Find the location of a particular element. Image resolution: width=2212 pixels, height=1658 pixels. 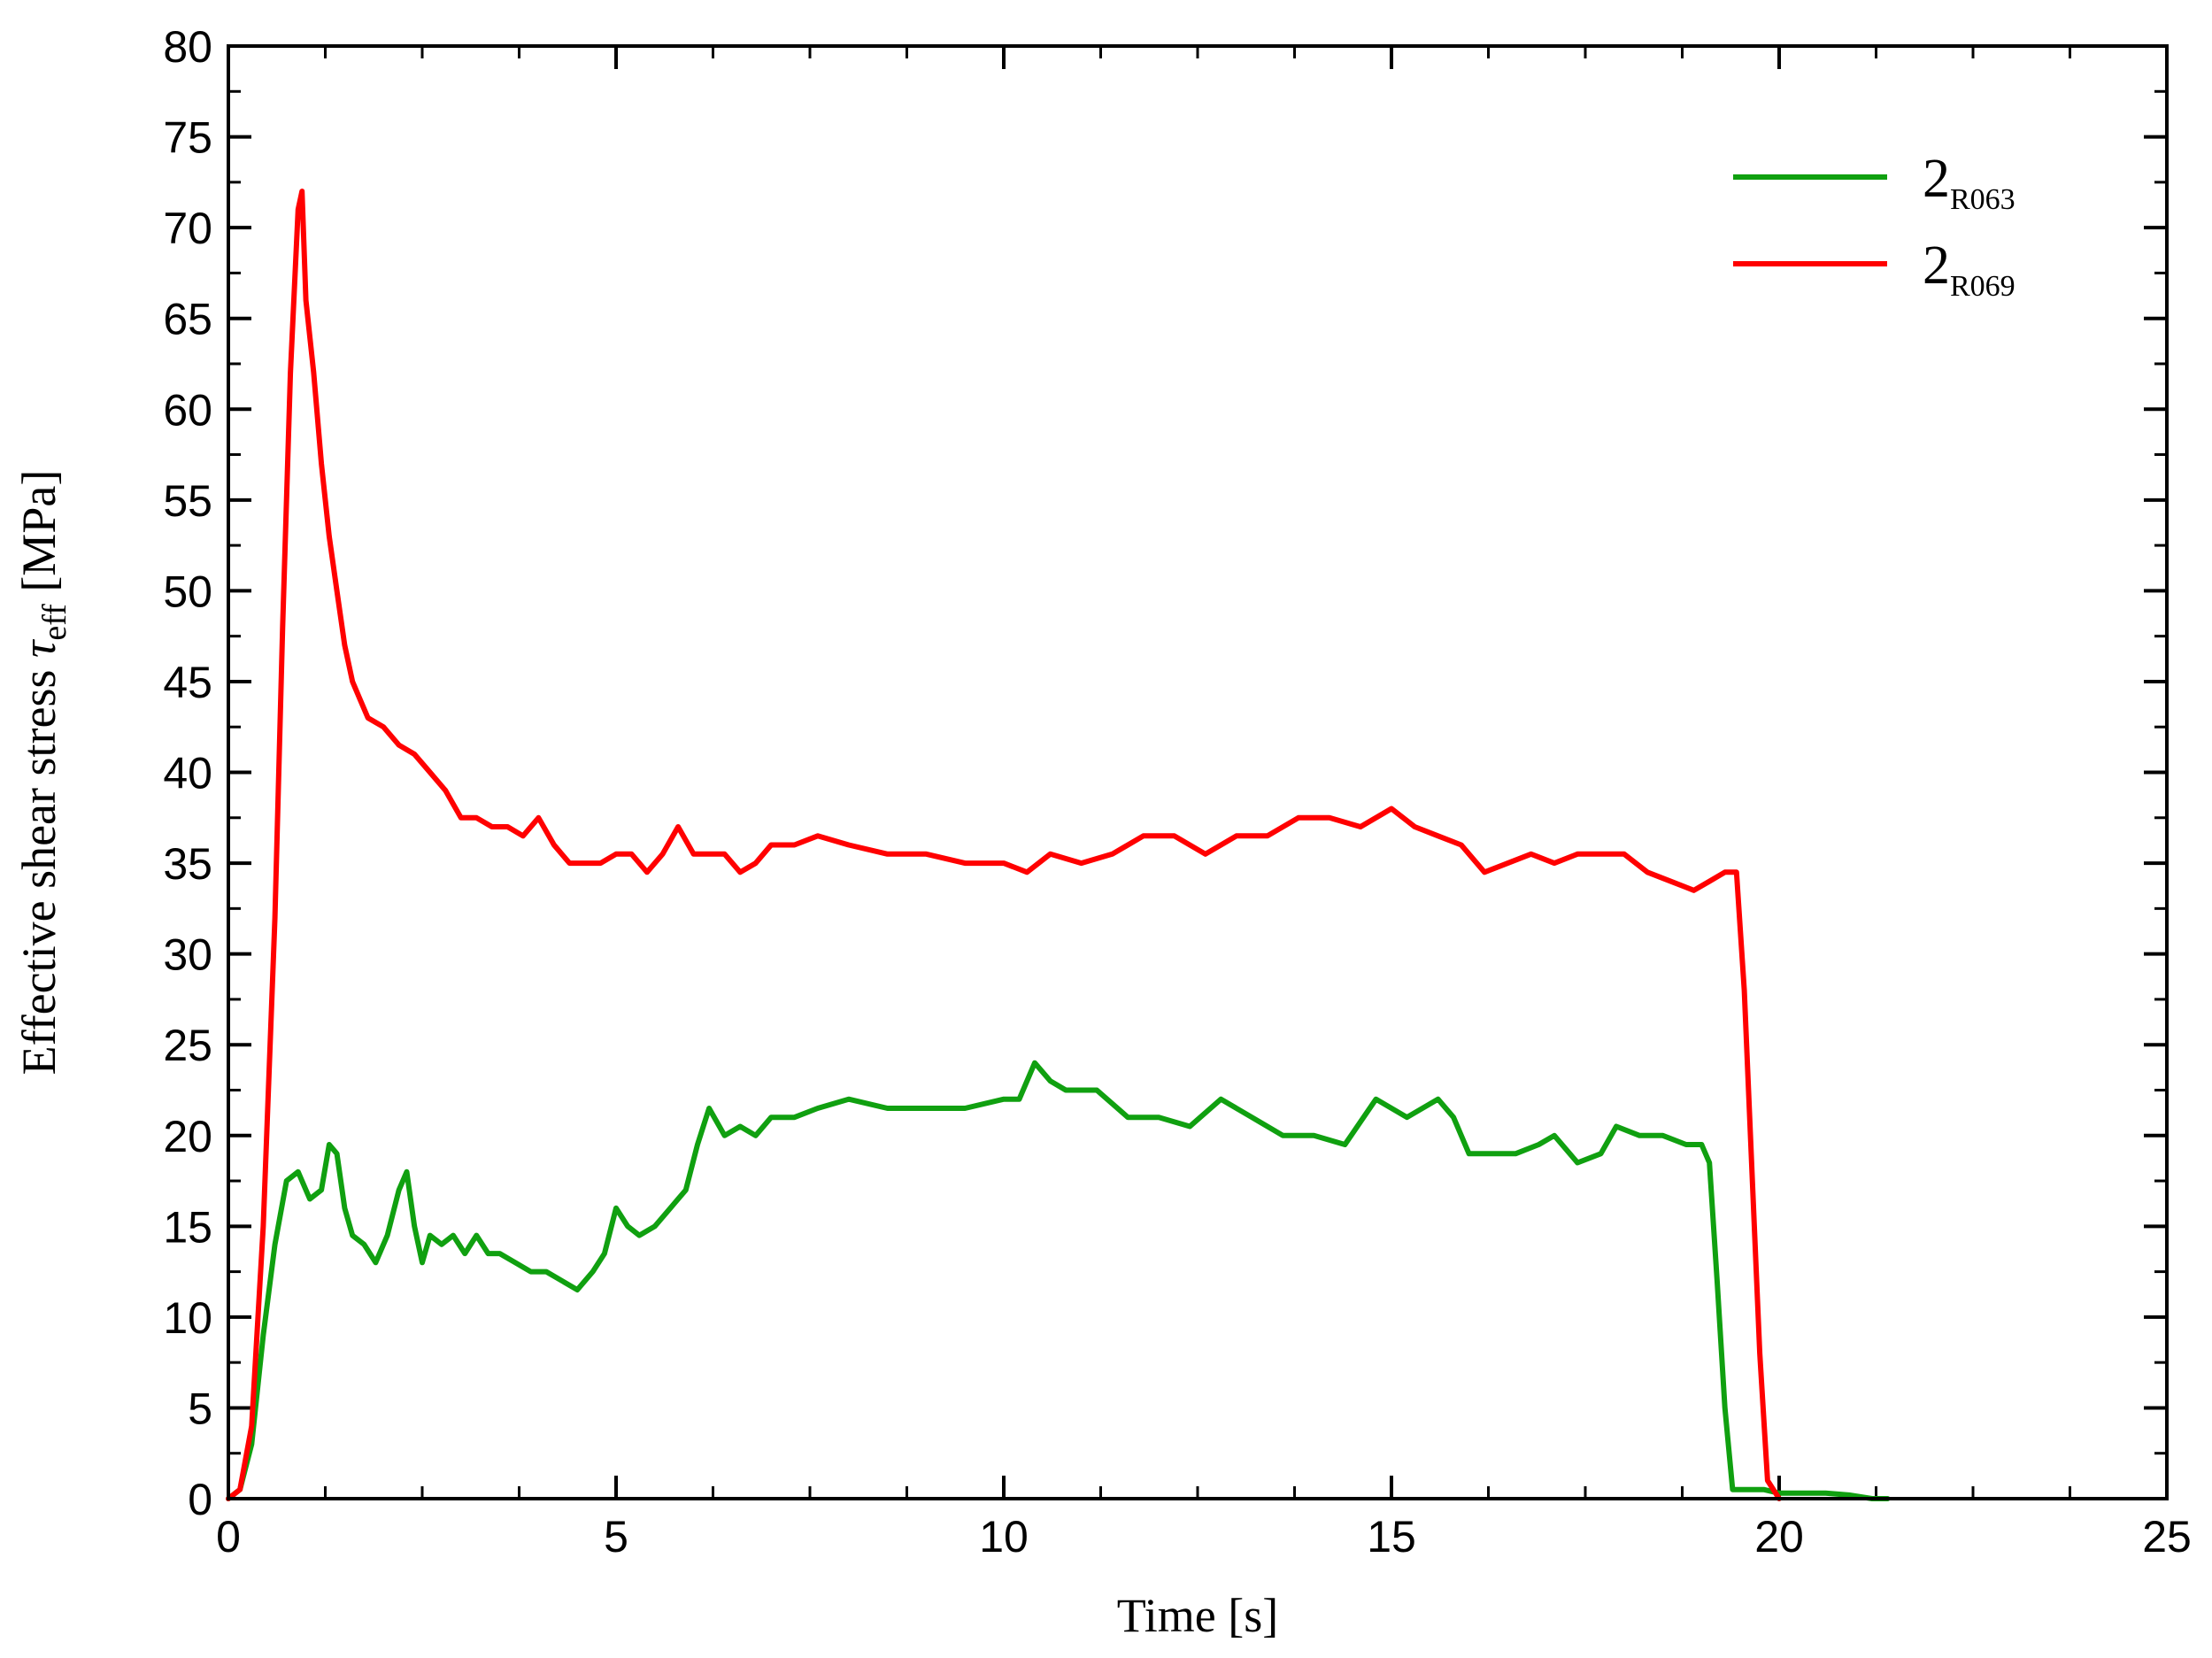

y-axis-title-suffix: [MPa] is located at coordinates (39, 537).